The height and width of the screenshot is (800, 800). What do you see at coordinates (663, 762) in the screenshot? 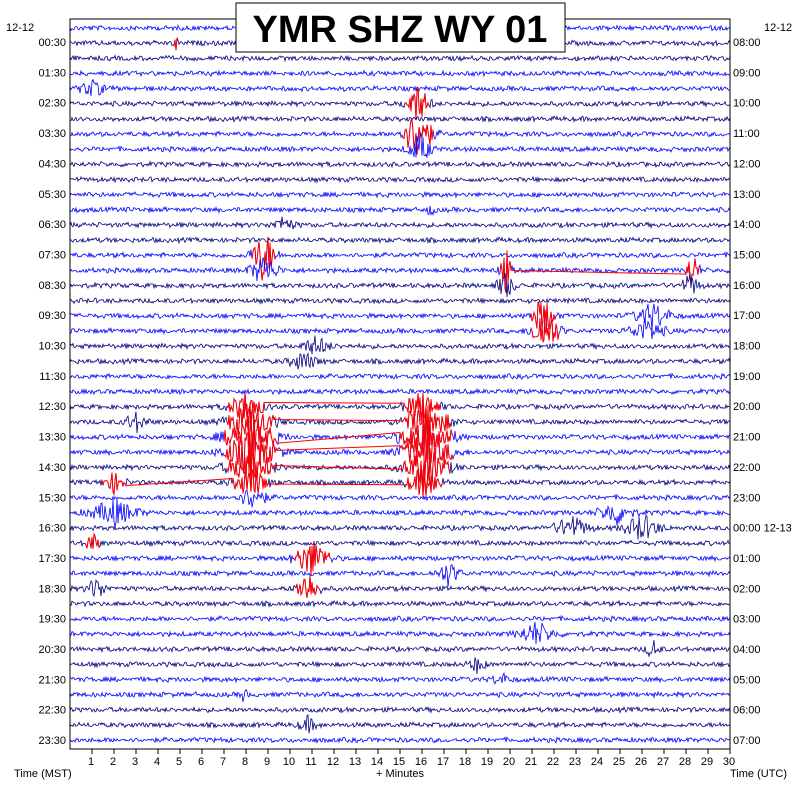
I see `x-tick-label: 27` at bounding box center [663, 762].